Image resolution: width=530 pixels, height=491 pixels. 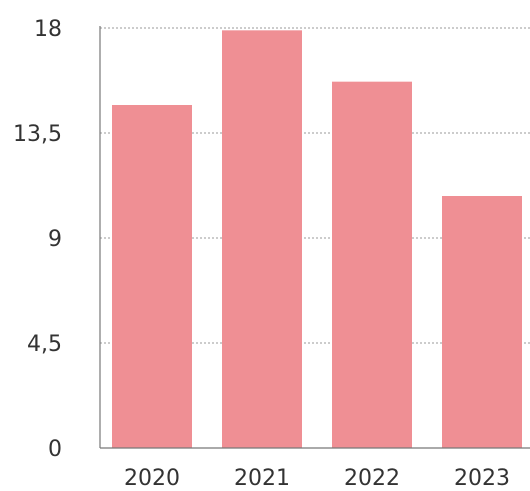 I want to click on y-tick-label: 4,5, so click(x=44, y=344).